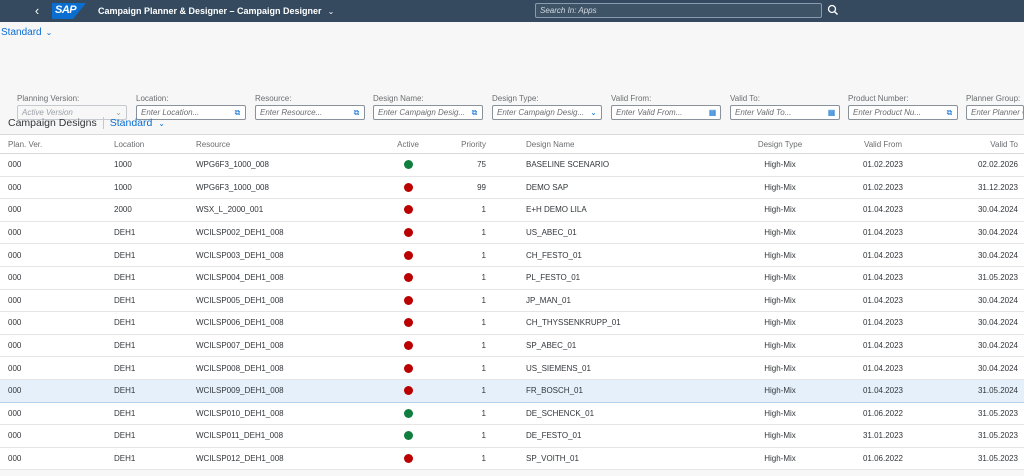 The width and height of the screenshot is (1024, 476). Describe the element at coordinates (123, 165) in the screenshot. I see `cell-location: 1000` at that location.